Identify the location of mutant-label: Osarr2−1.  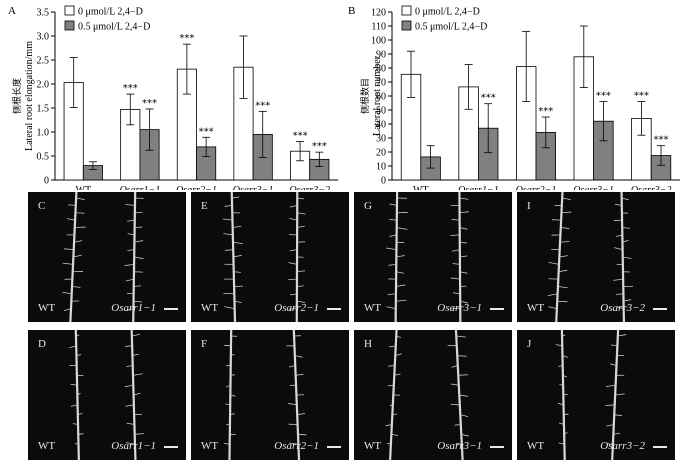
(296, 446).